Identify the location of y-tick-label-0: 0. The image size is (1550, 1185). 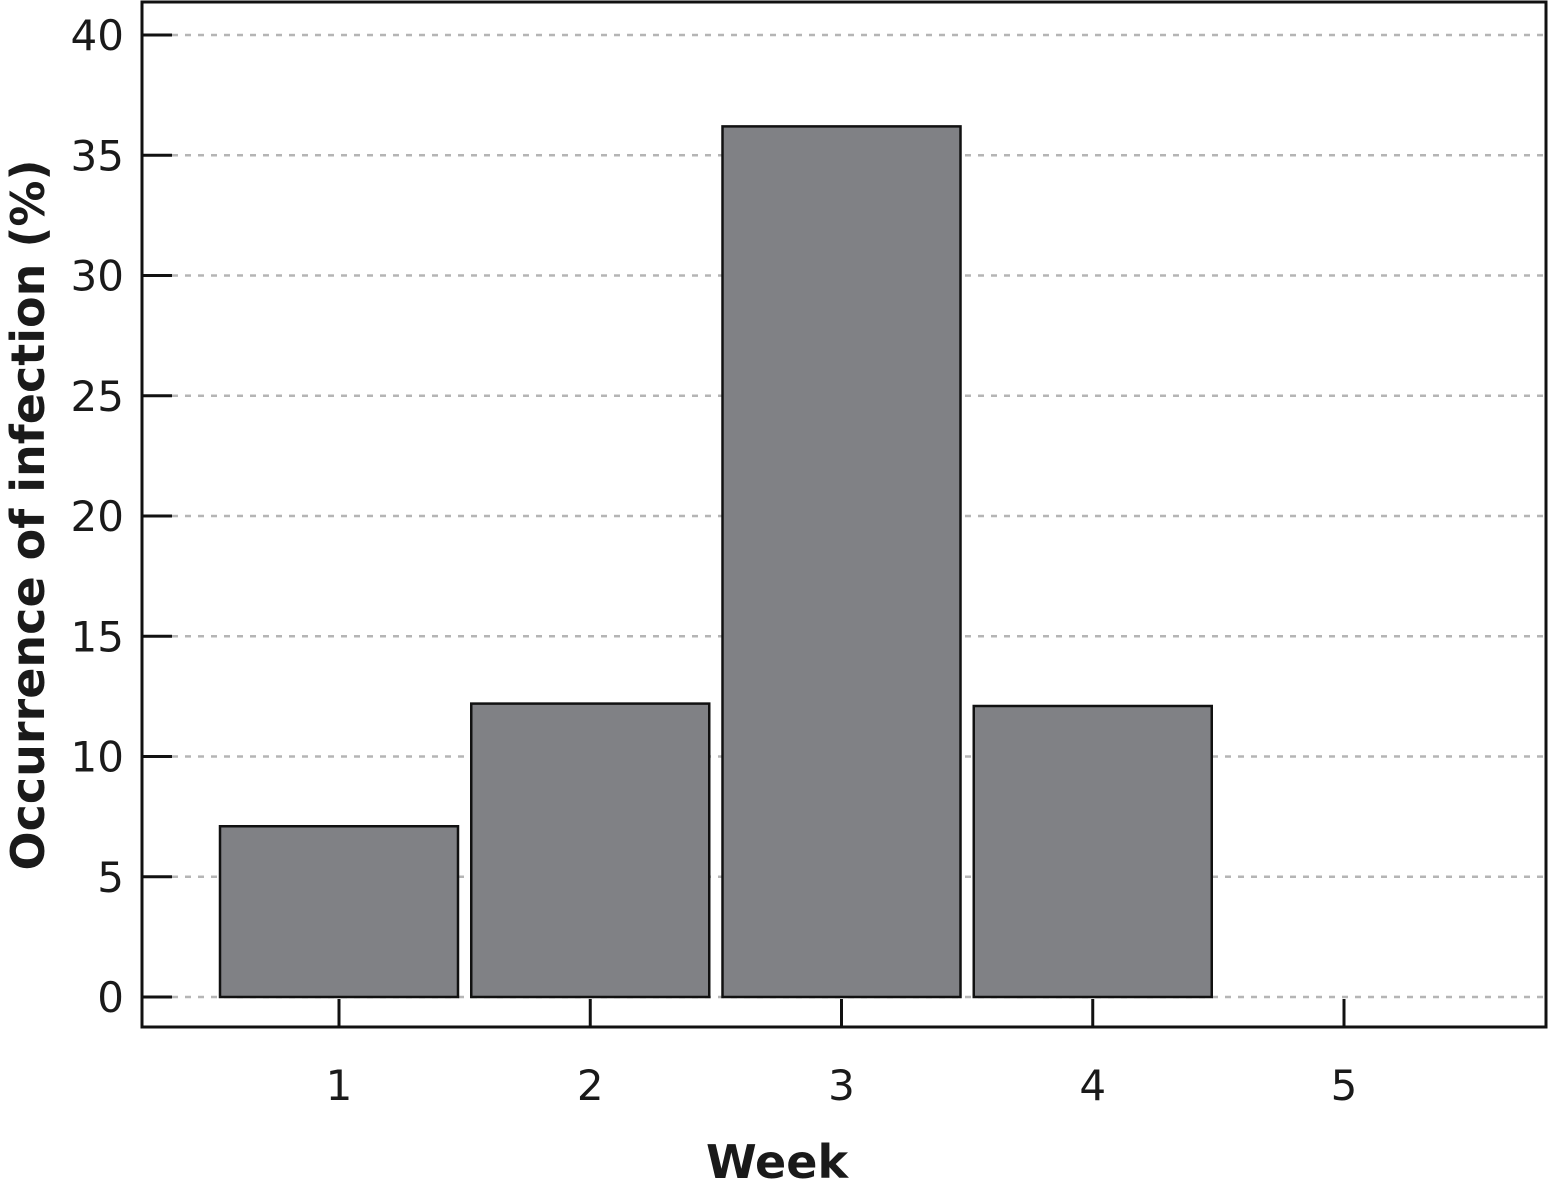
(110, 997).